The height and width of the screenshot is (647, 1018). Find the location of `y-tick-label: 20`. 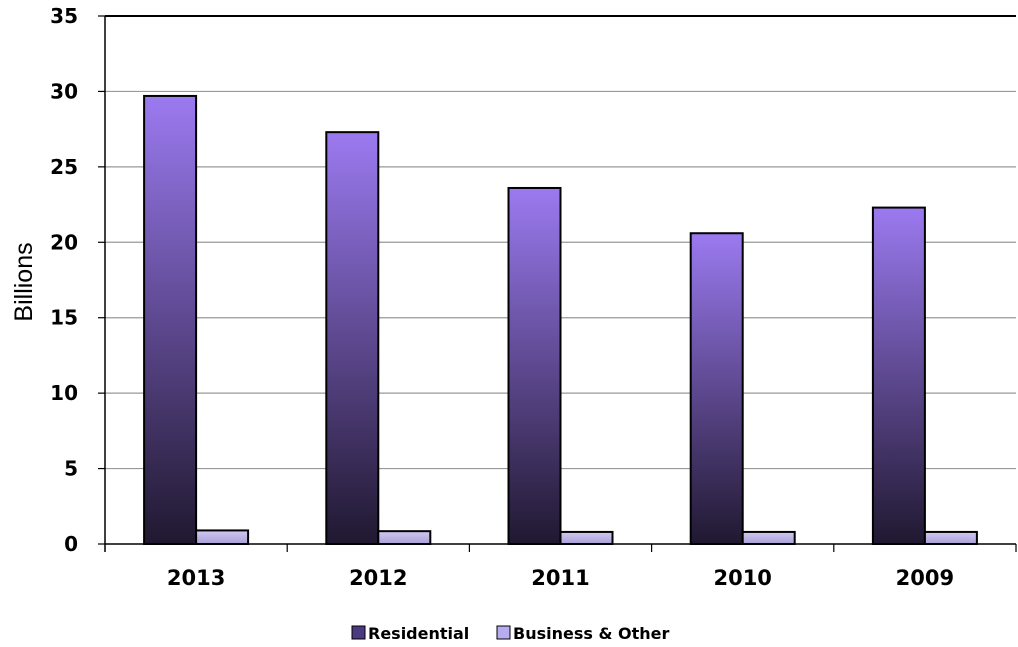

y-tick-label: 20 is located at coordinates (64, 242).